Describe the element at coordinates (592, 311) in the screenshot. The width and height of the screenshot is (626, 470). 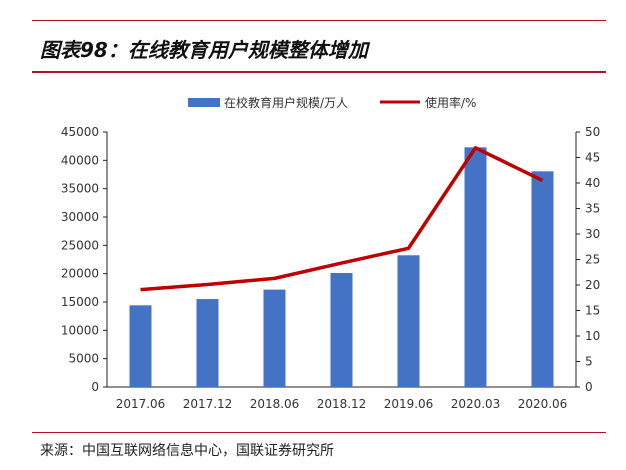
I see `y-right-tick-label: 15` at that location.